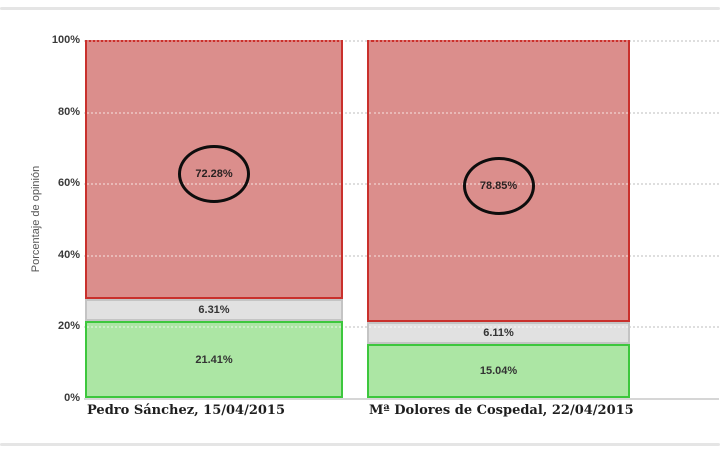  What do you see at coordinates (360, 444) in the screenshot?
I see `panel-bottom-divider` at bounding box center [360, 444].